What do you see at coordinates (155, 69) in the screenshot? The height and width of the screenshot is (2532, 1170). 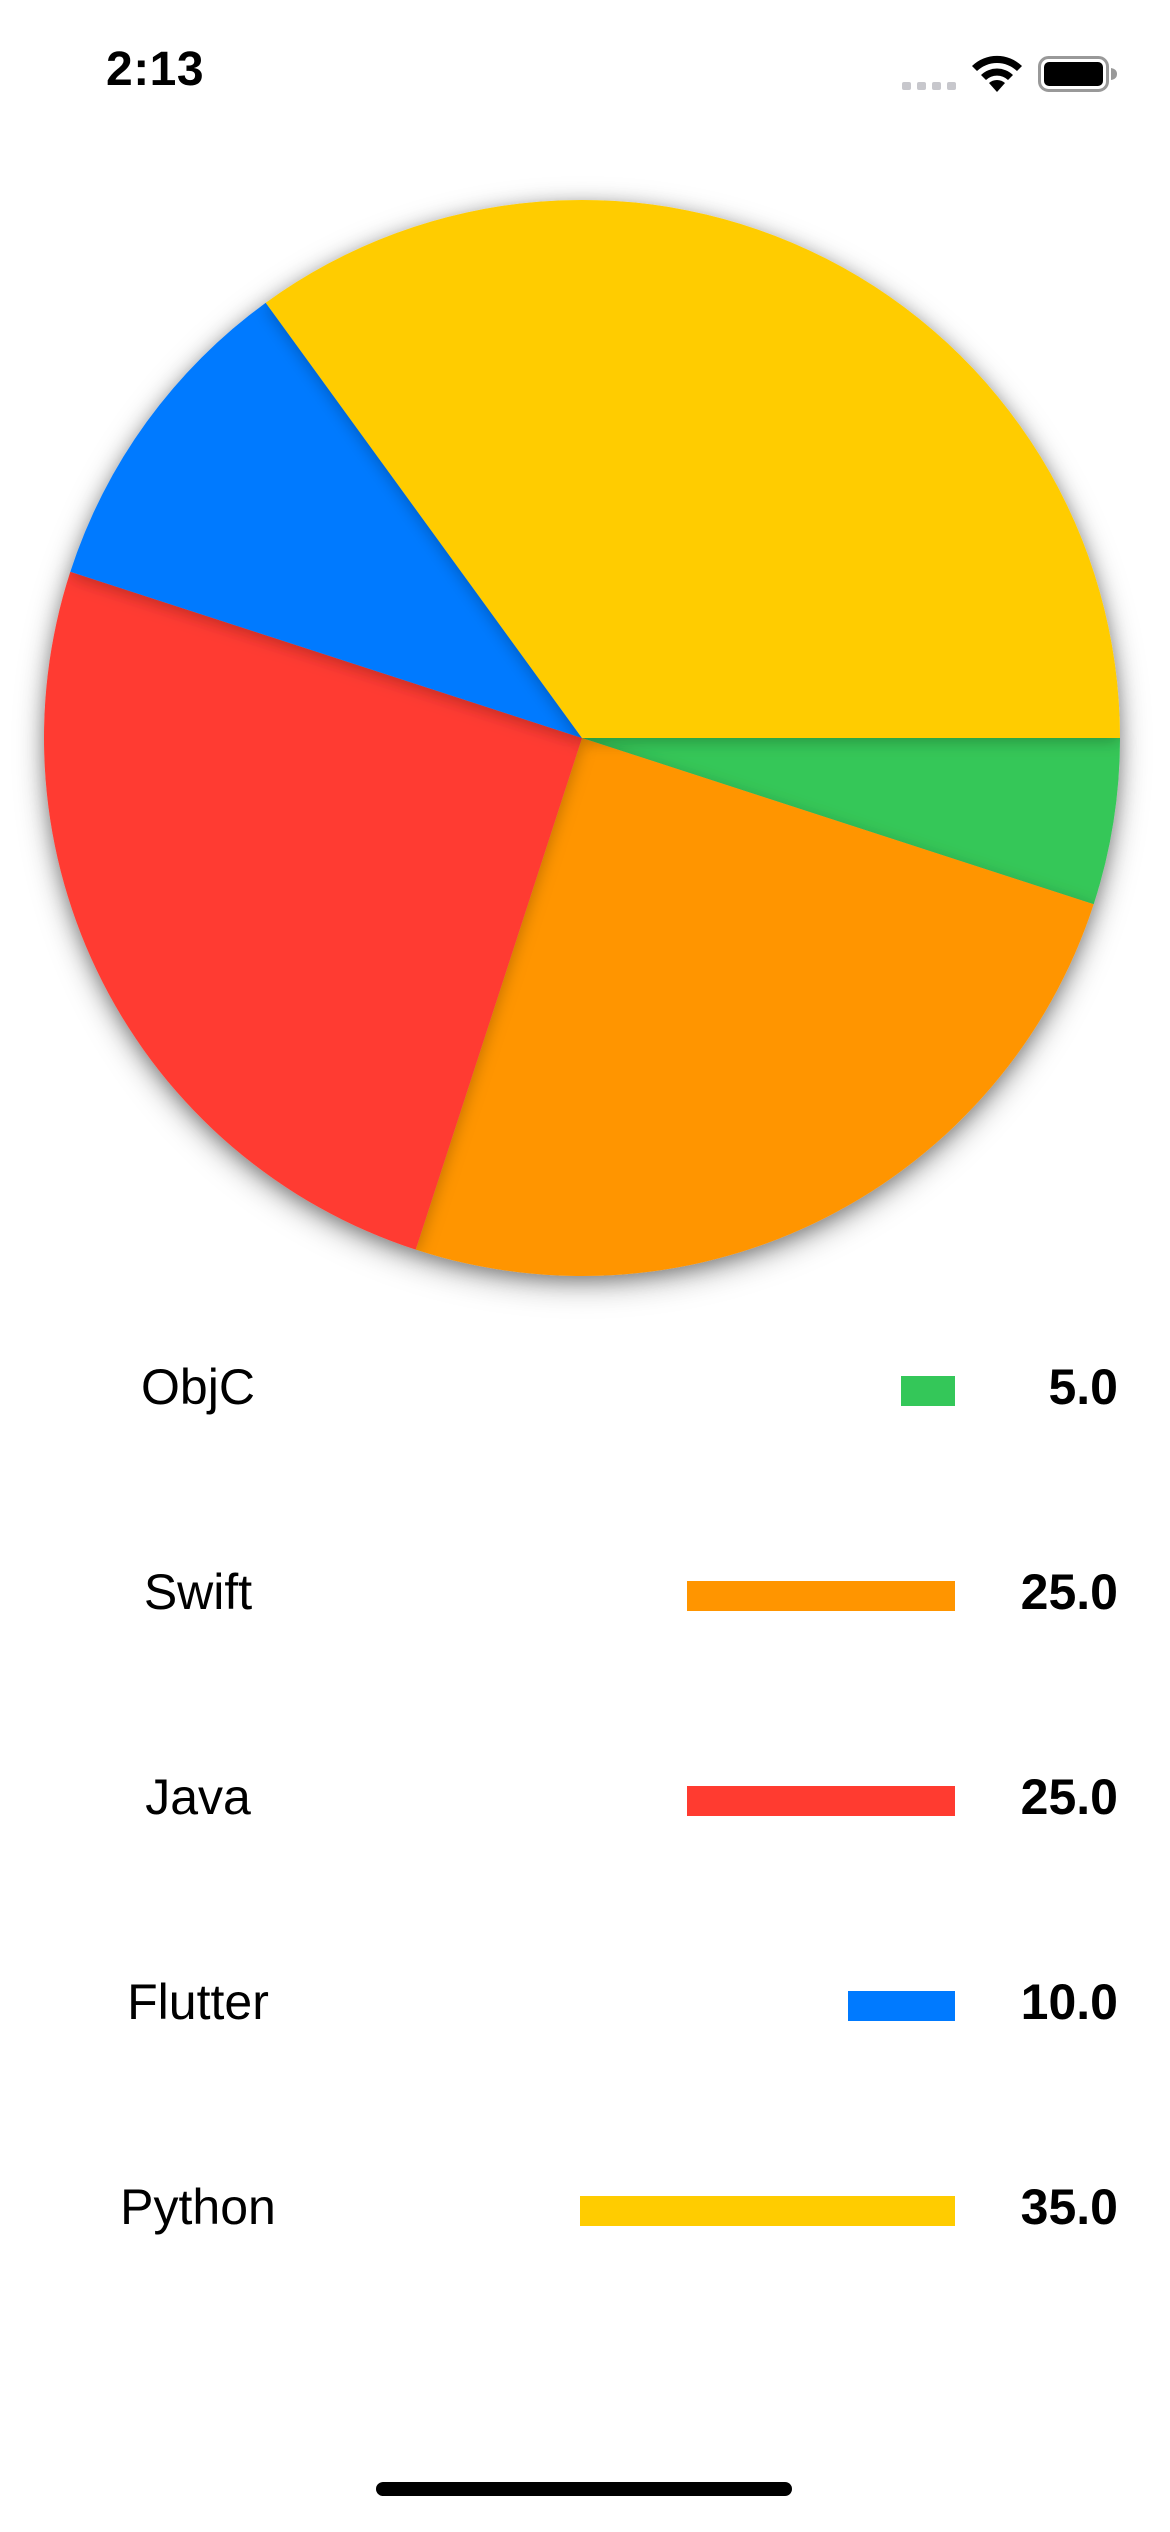 I see `status-time: 2:13` at bounding box center [155, 69].